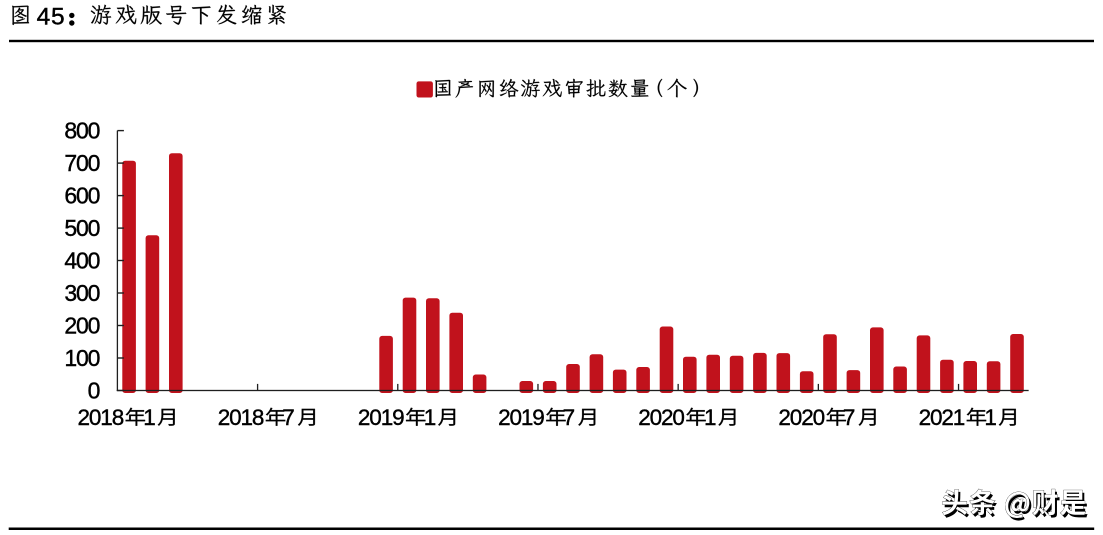 The image size is (1103, 535). I want to click on svg-text: 300, so click(81, 293).